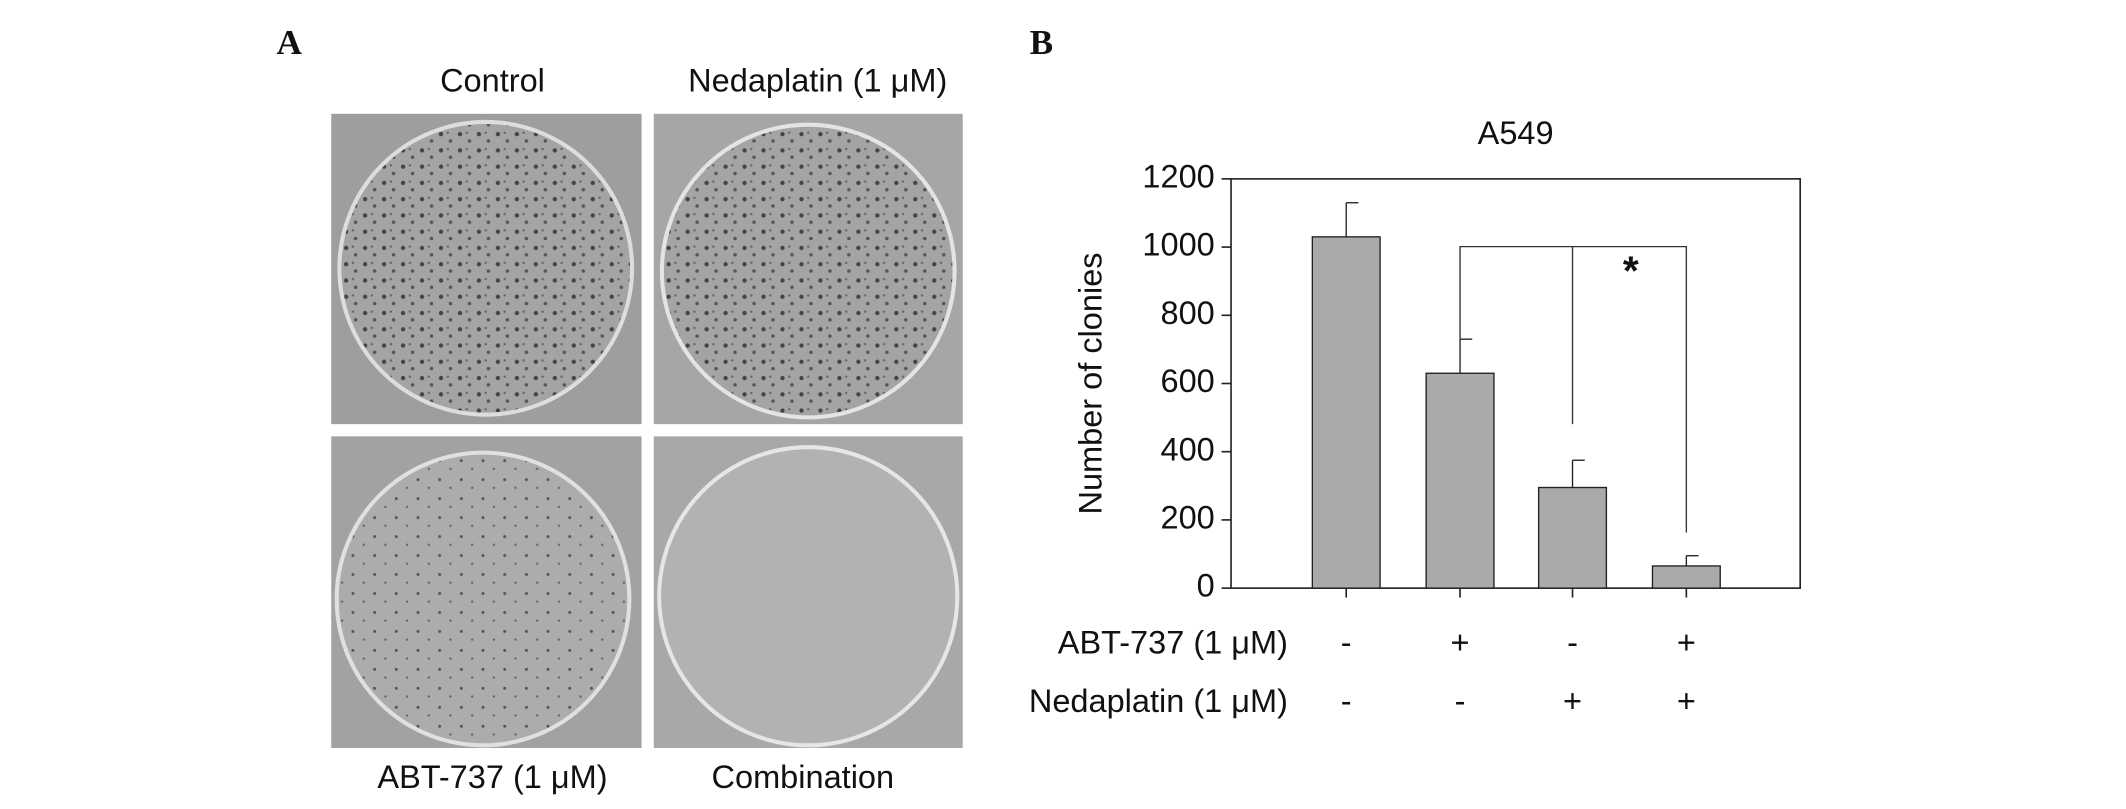 The image size is (2126, 809). I want to click on y-axis-label: Number of clonies, so click(1090, 383).